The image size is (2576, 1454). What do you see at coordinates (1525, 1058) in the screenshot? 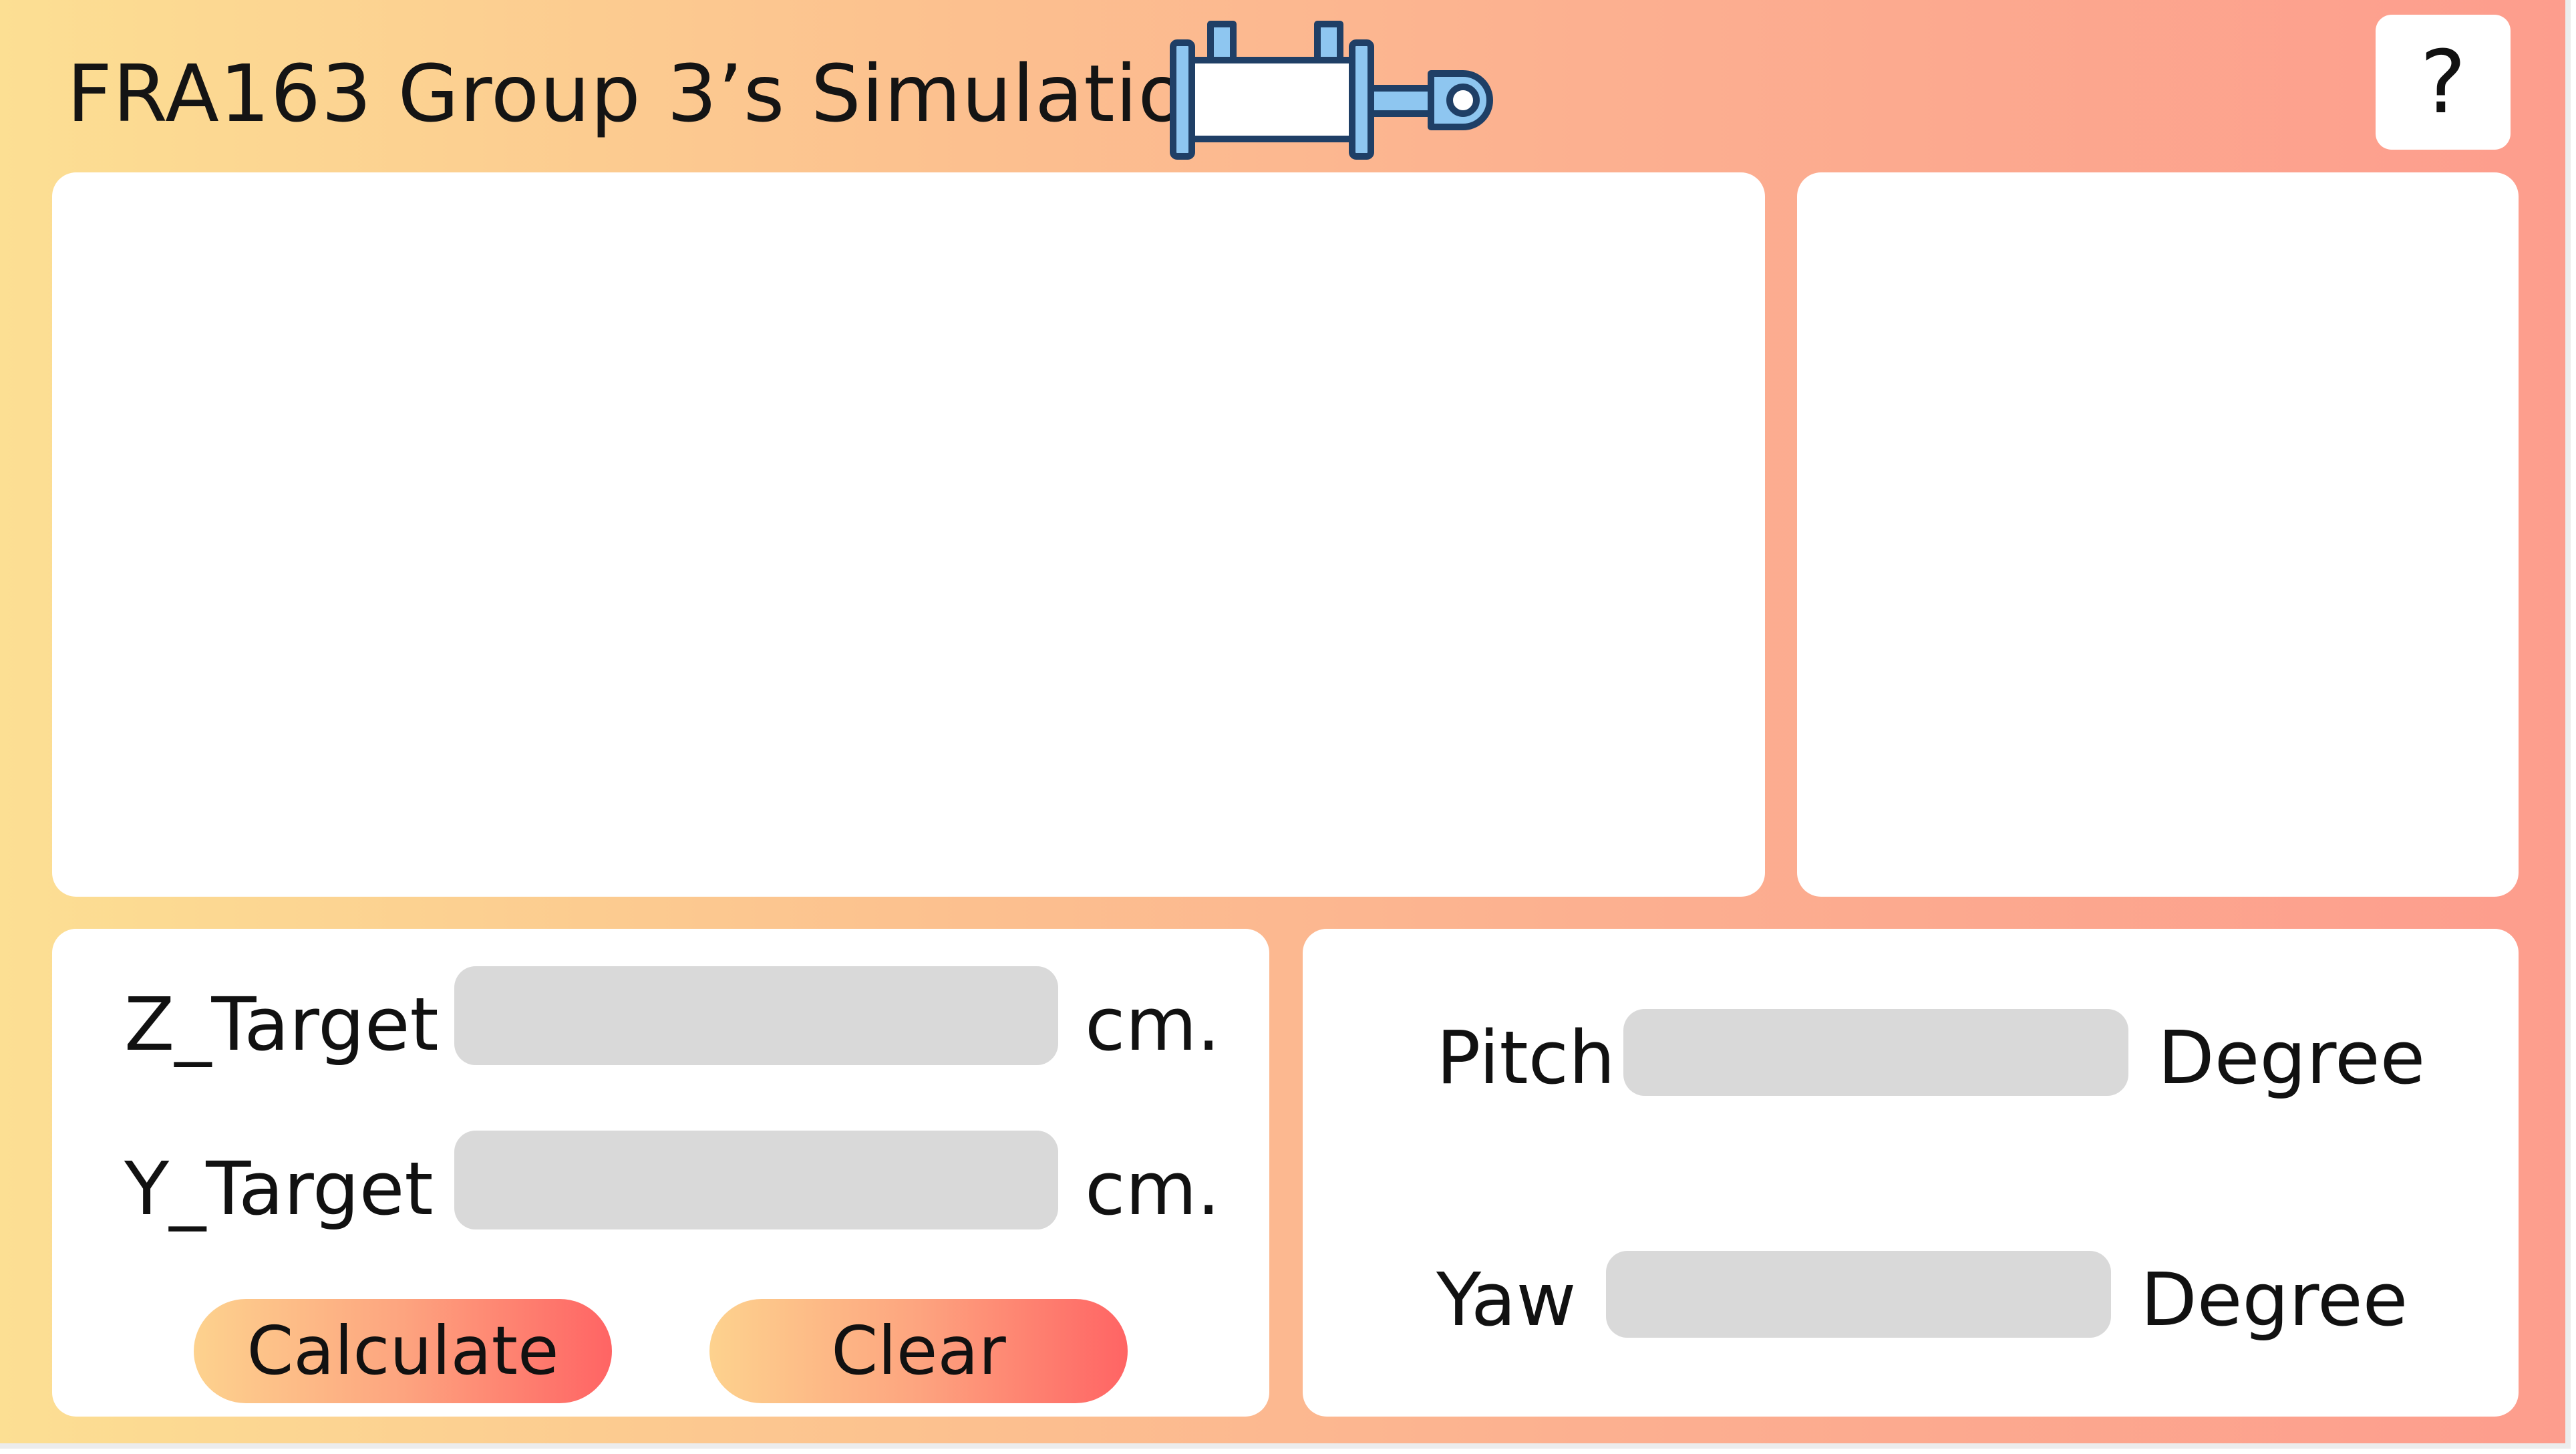
I see `pitch-label: Pitch` at bounding box center [1525, 1058].